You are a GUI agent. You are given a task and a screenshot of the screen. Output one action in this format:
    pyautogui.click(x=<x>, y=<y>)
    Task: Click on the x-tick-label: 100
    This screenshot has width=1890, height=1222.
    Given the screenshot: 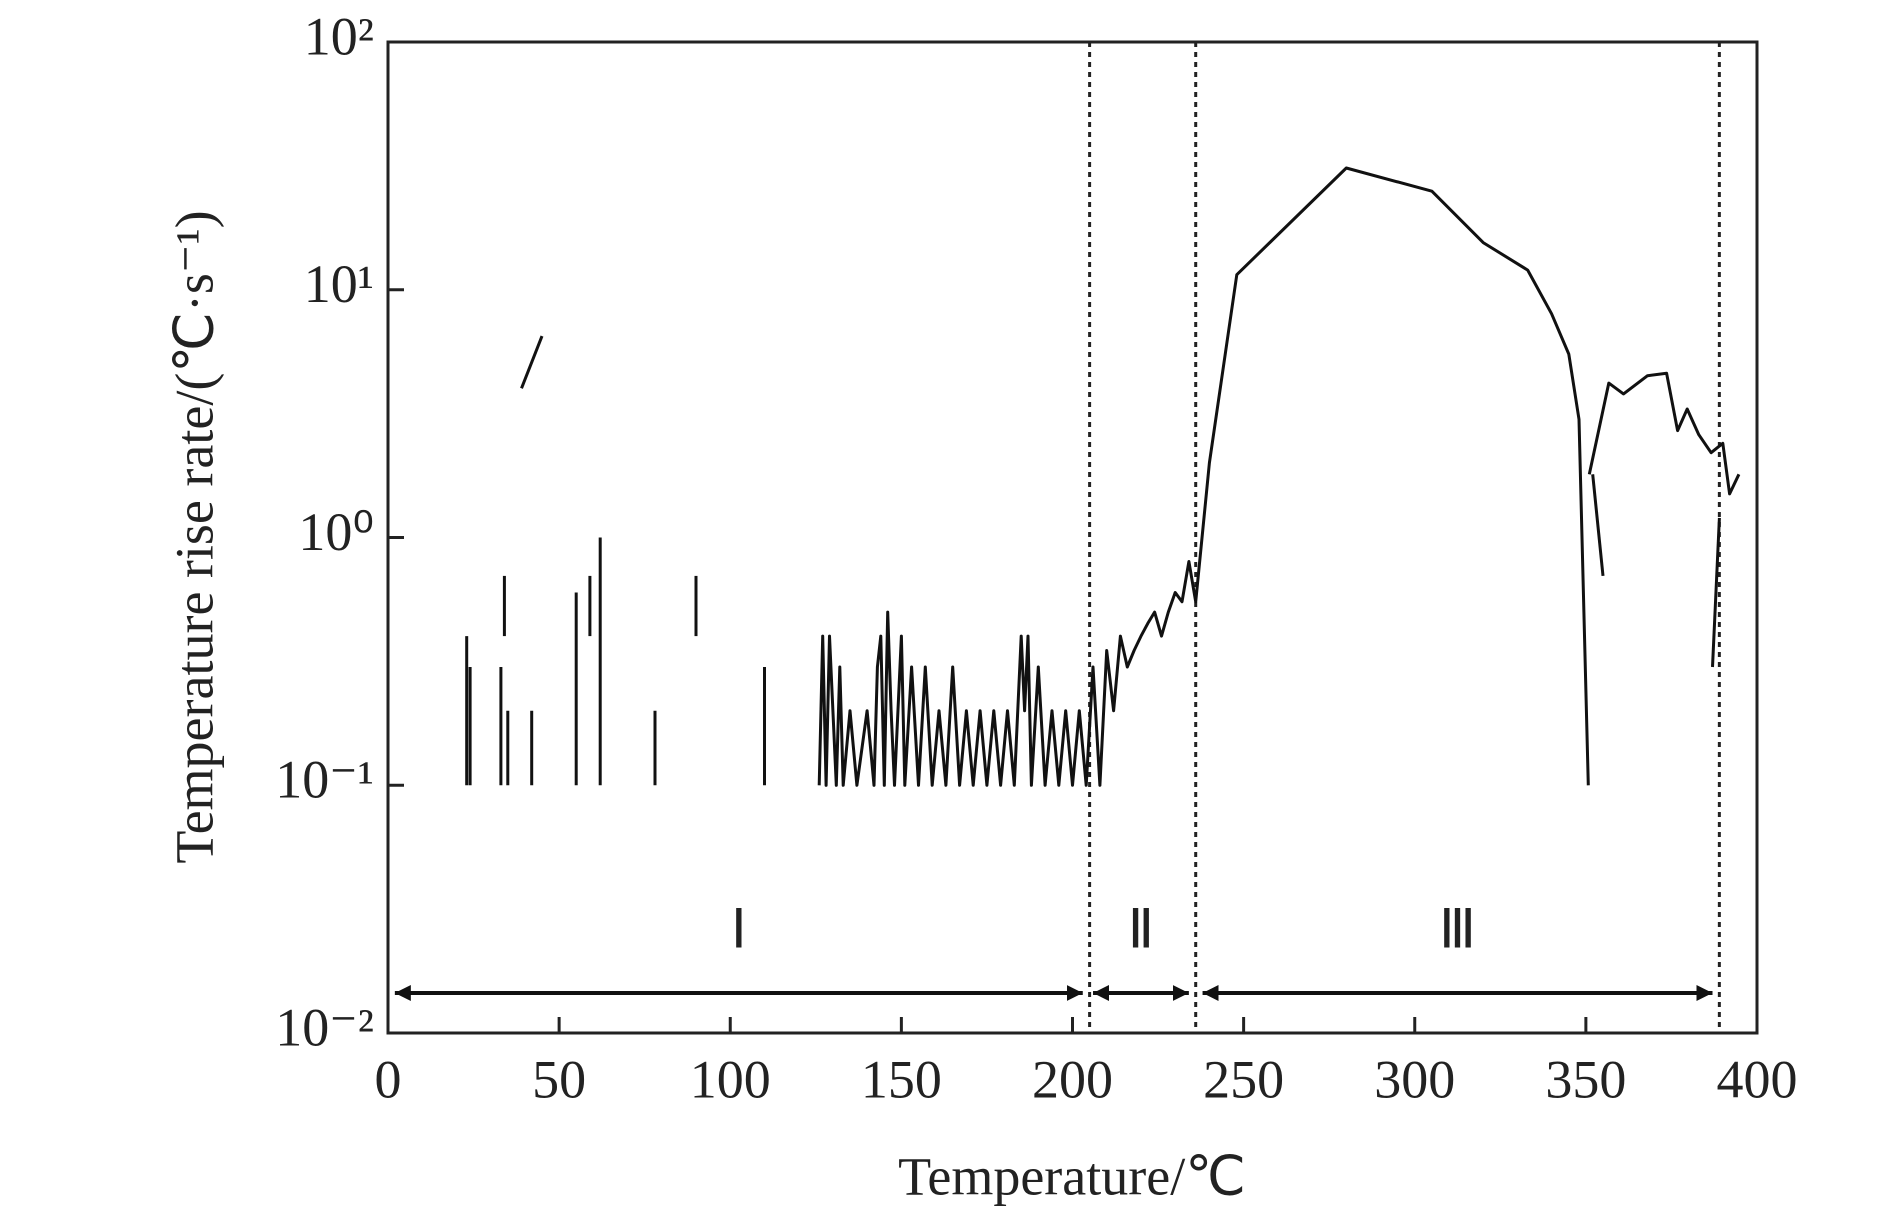 What is the action you would take?
    pyautogui.click(x=730, y=1079)
    